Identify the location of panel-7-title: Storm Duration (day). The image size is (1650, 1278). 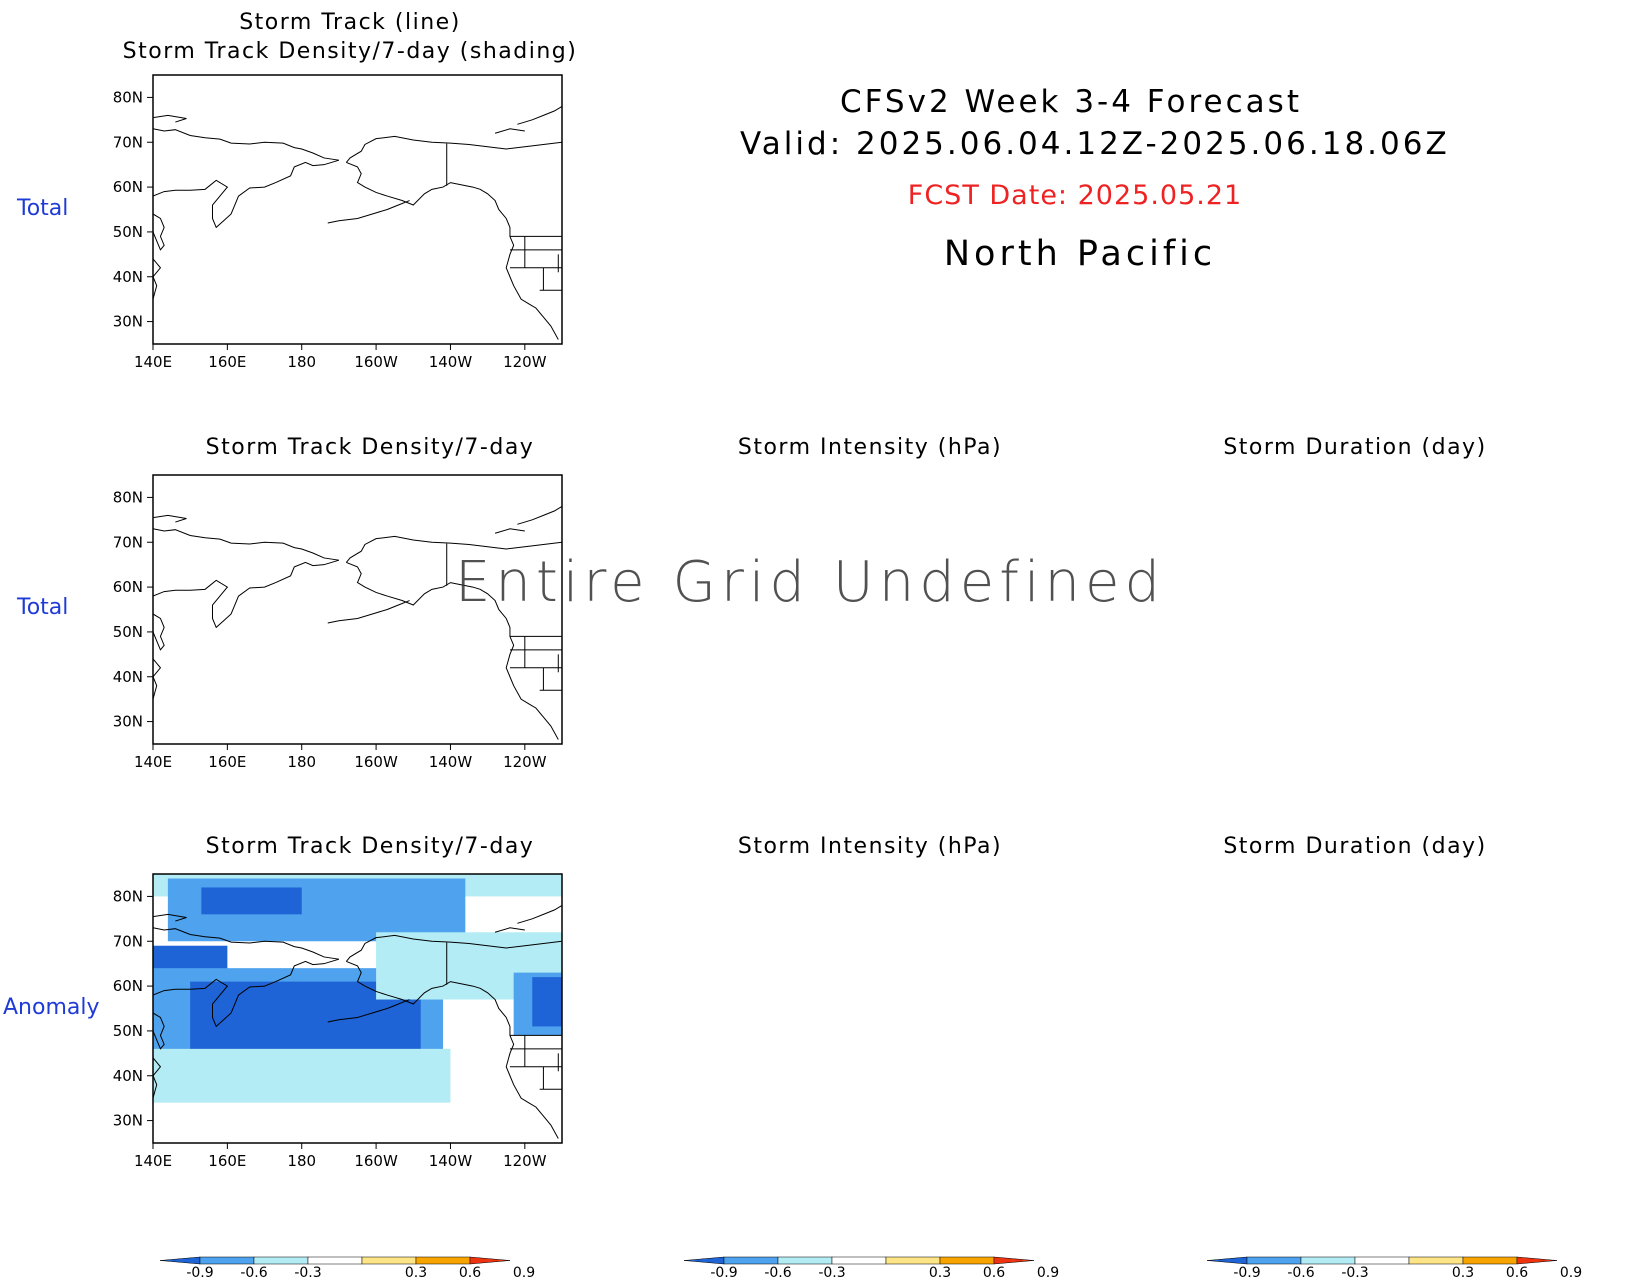
(1355, 846).